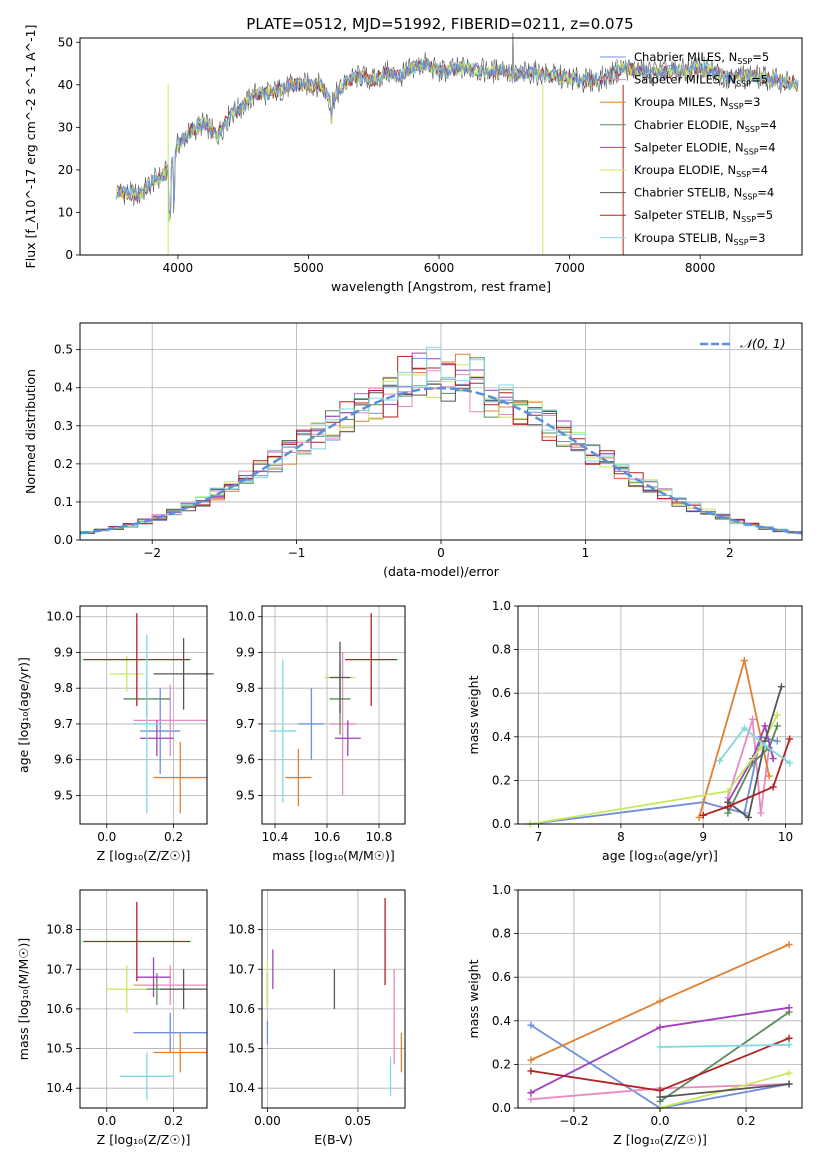 This screenshot has width=819, height=1170. Describe the element at coordinates (30, 431) in the screenshot. I see `y-axis-label: Normed distribution` at that location.